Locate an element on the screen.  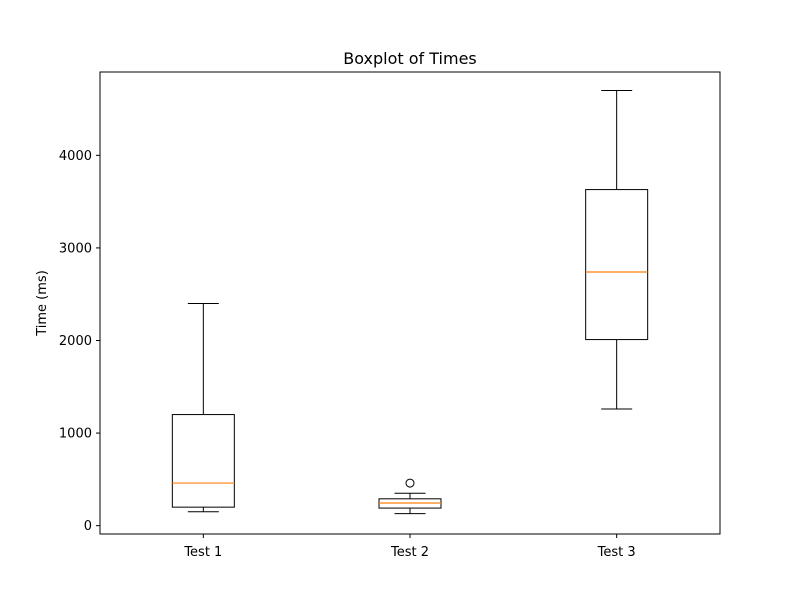
chart-title: Boxplot of Times is located at coordinates (410, 58).